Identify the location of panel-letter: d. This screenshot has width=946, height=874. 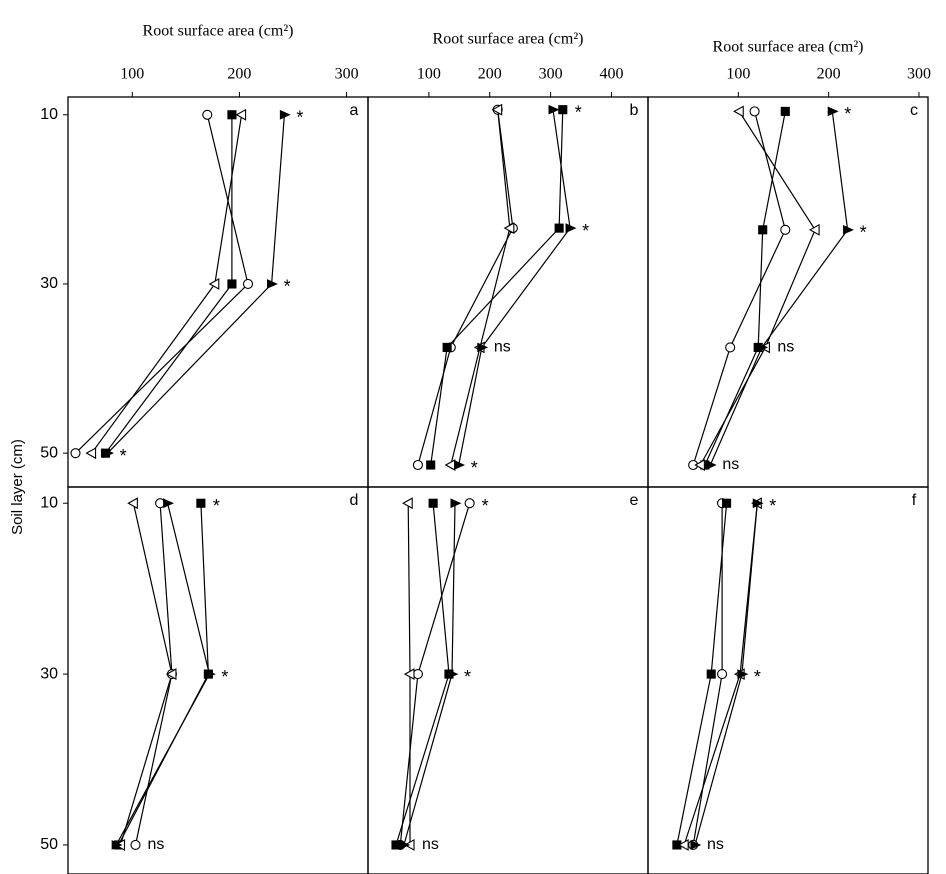
(354, 500).